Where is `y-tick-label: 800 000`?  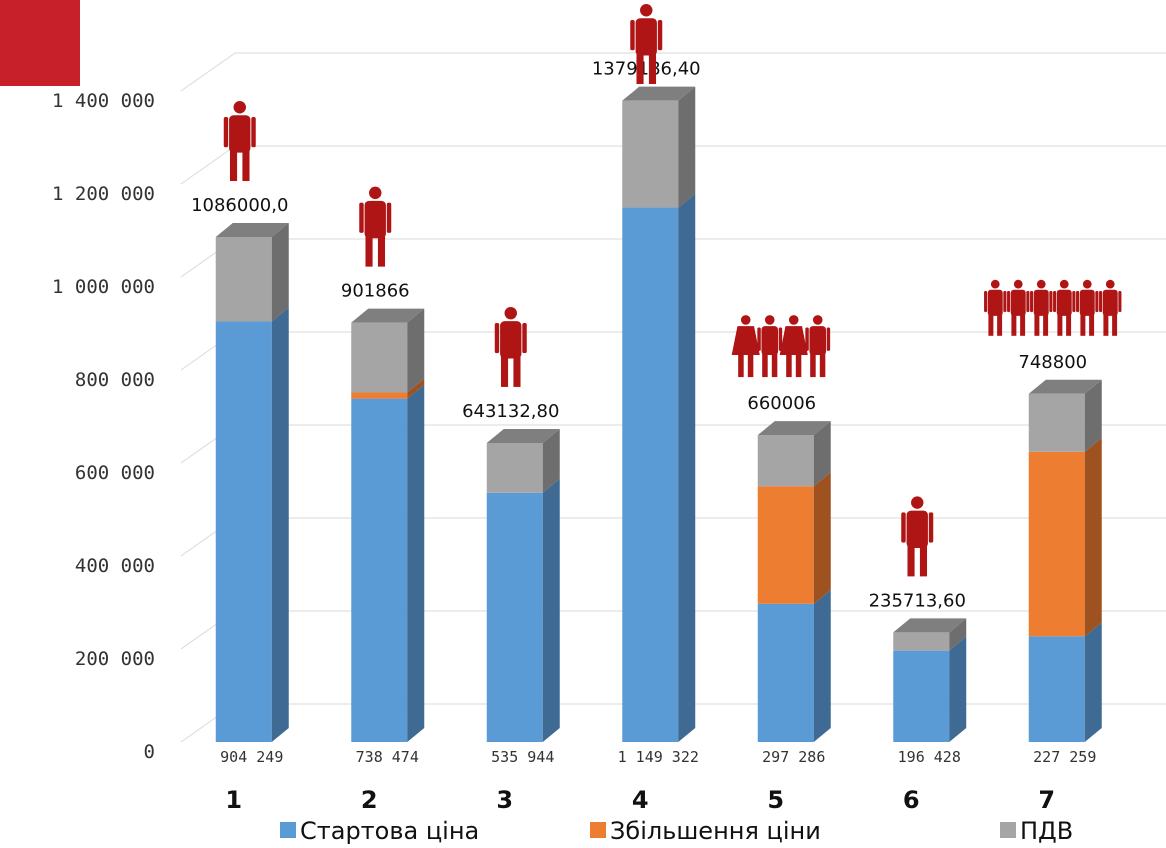
y-tick-label: 800 000 is located at coordinates (115, 380).